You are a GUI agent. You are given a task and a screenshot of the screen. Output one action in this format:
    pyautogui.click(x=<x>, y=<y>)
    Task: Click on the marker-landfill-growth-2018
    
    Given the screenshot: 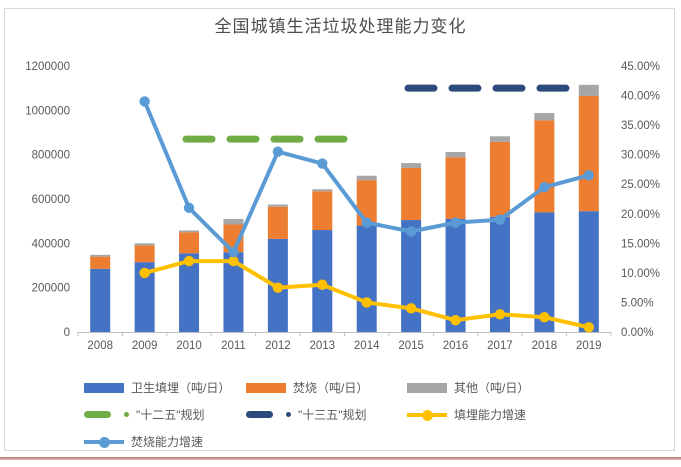 What is the action you would take?
    pyautogui.click(x=544, y=317)
    